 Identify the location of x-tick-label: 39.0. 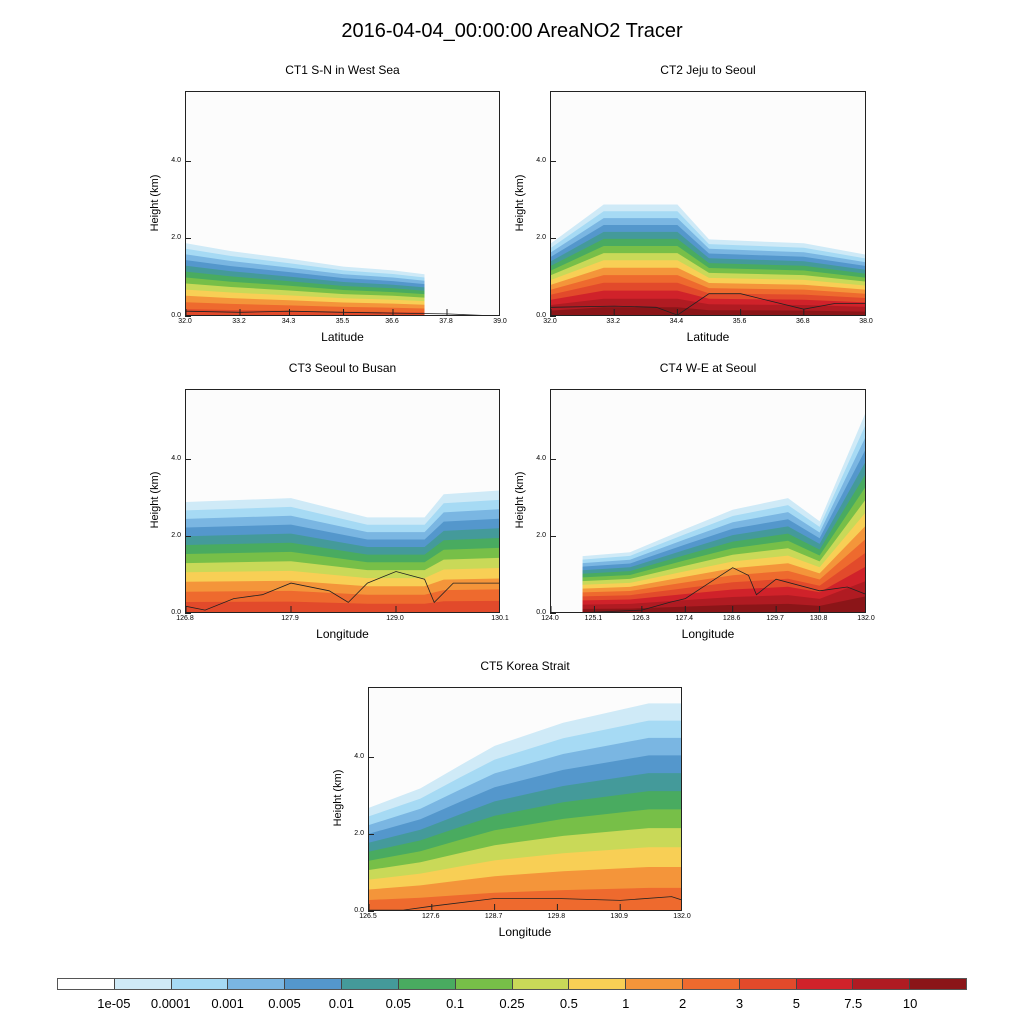
(500, 321).